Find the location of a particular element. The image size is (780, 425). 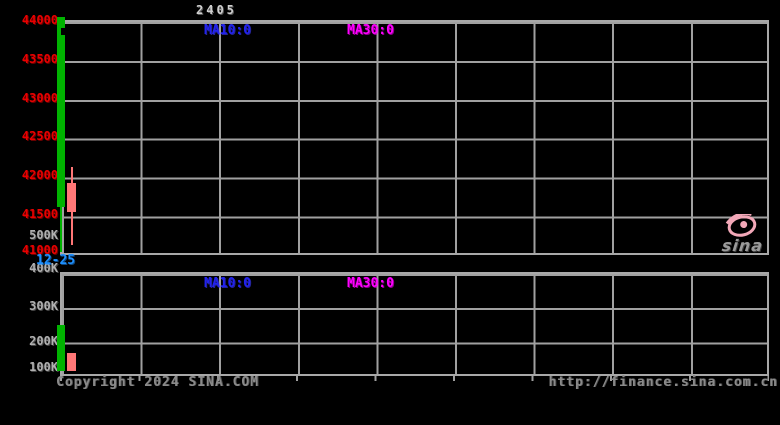

x-axis-ticks is located at coordinates (414, 378).